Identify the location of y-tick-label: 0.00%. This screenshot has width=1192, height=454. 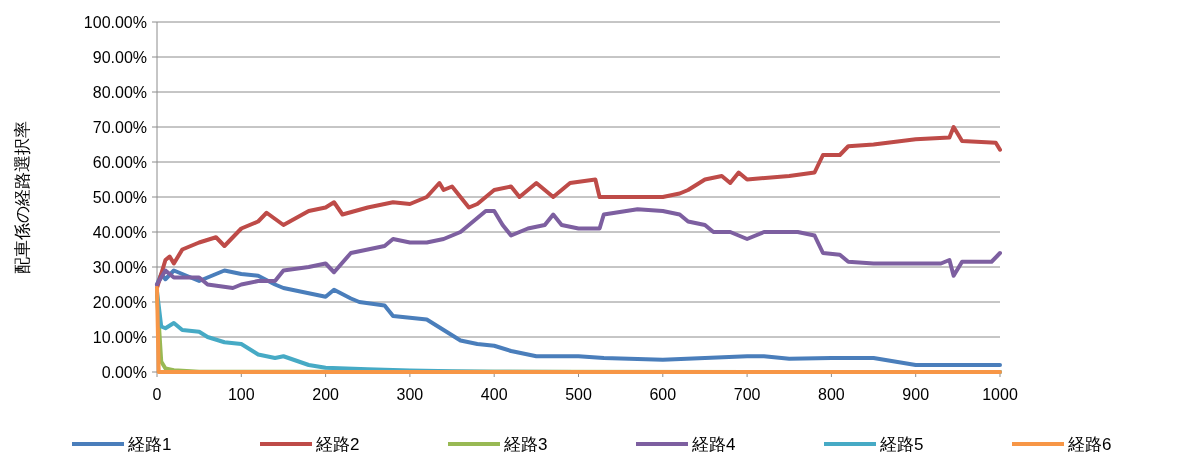
(124, 372).